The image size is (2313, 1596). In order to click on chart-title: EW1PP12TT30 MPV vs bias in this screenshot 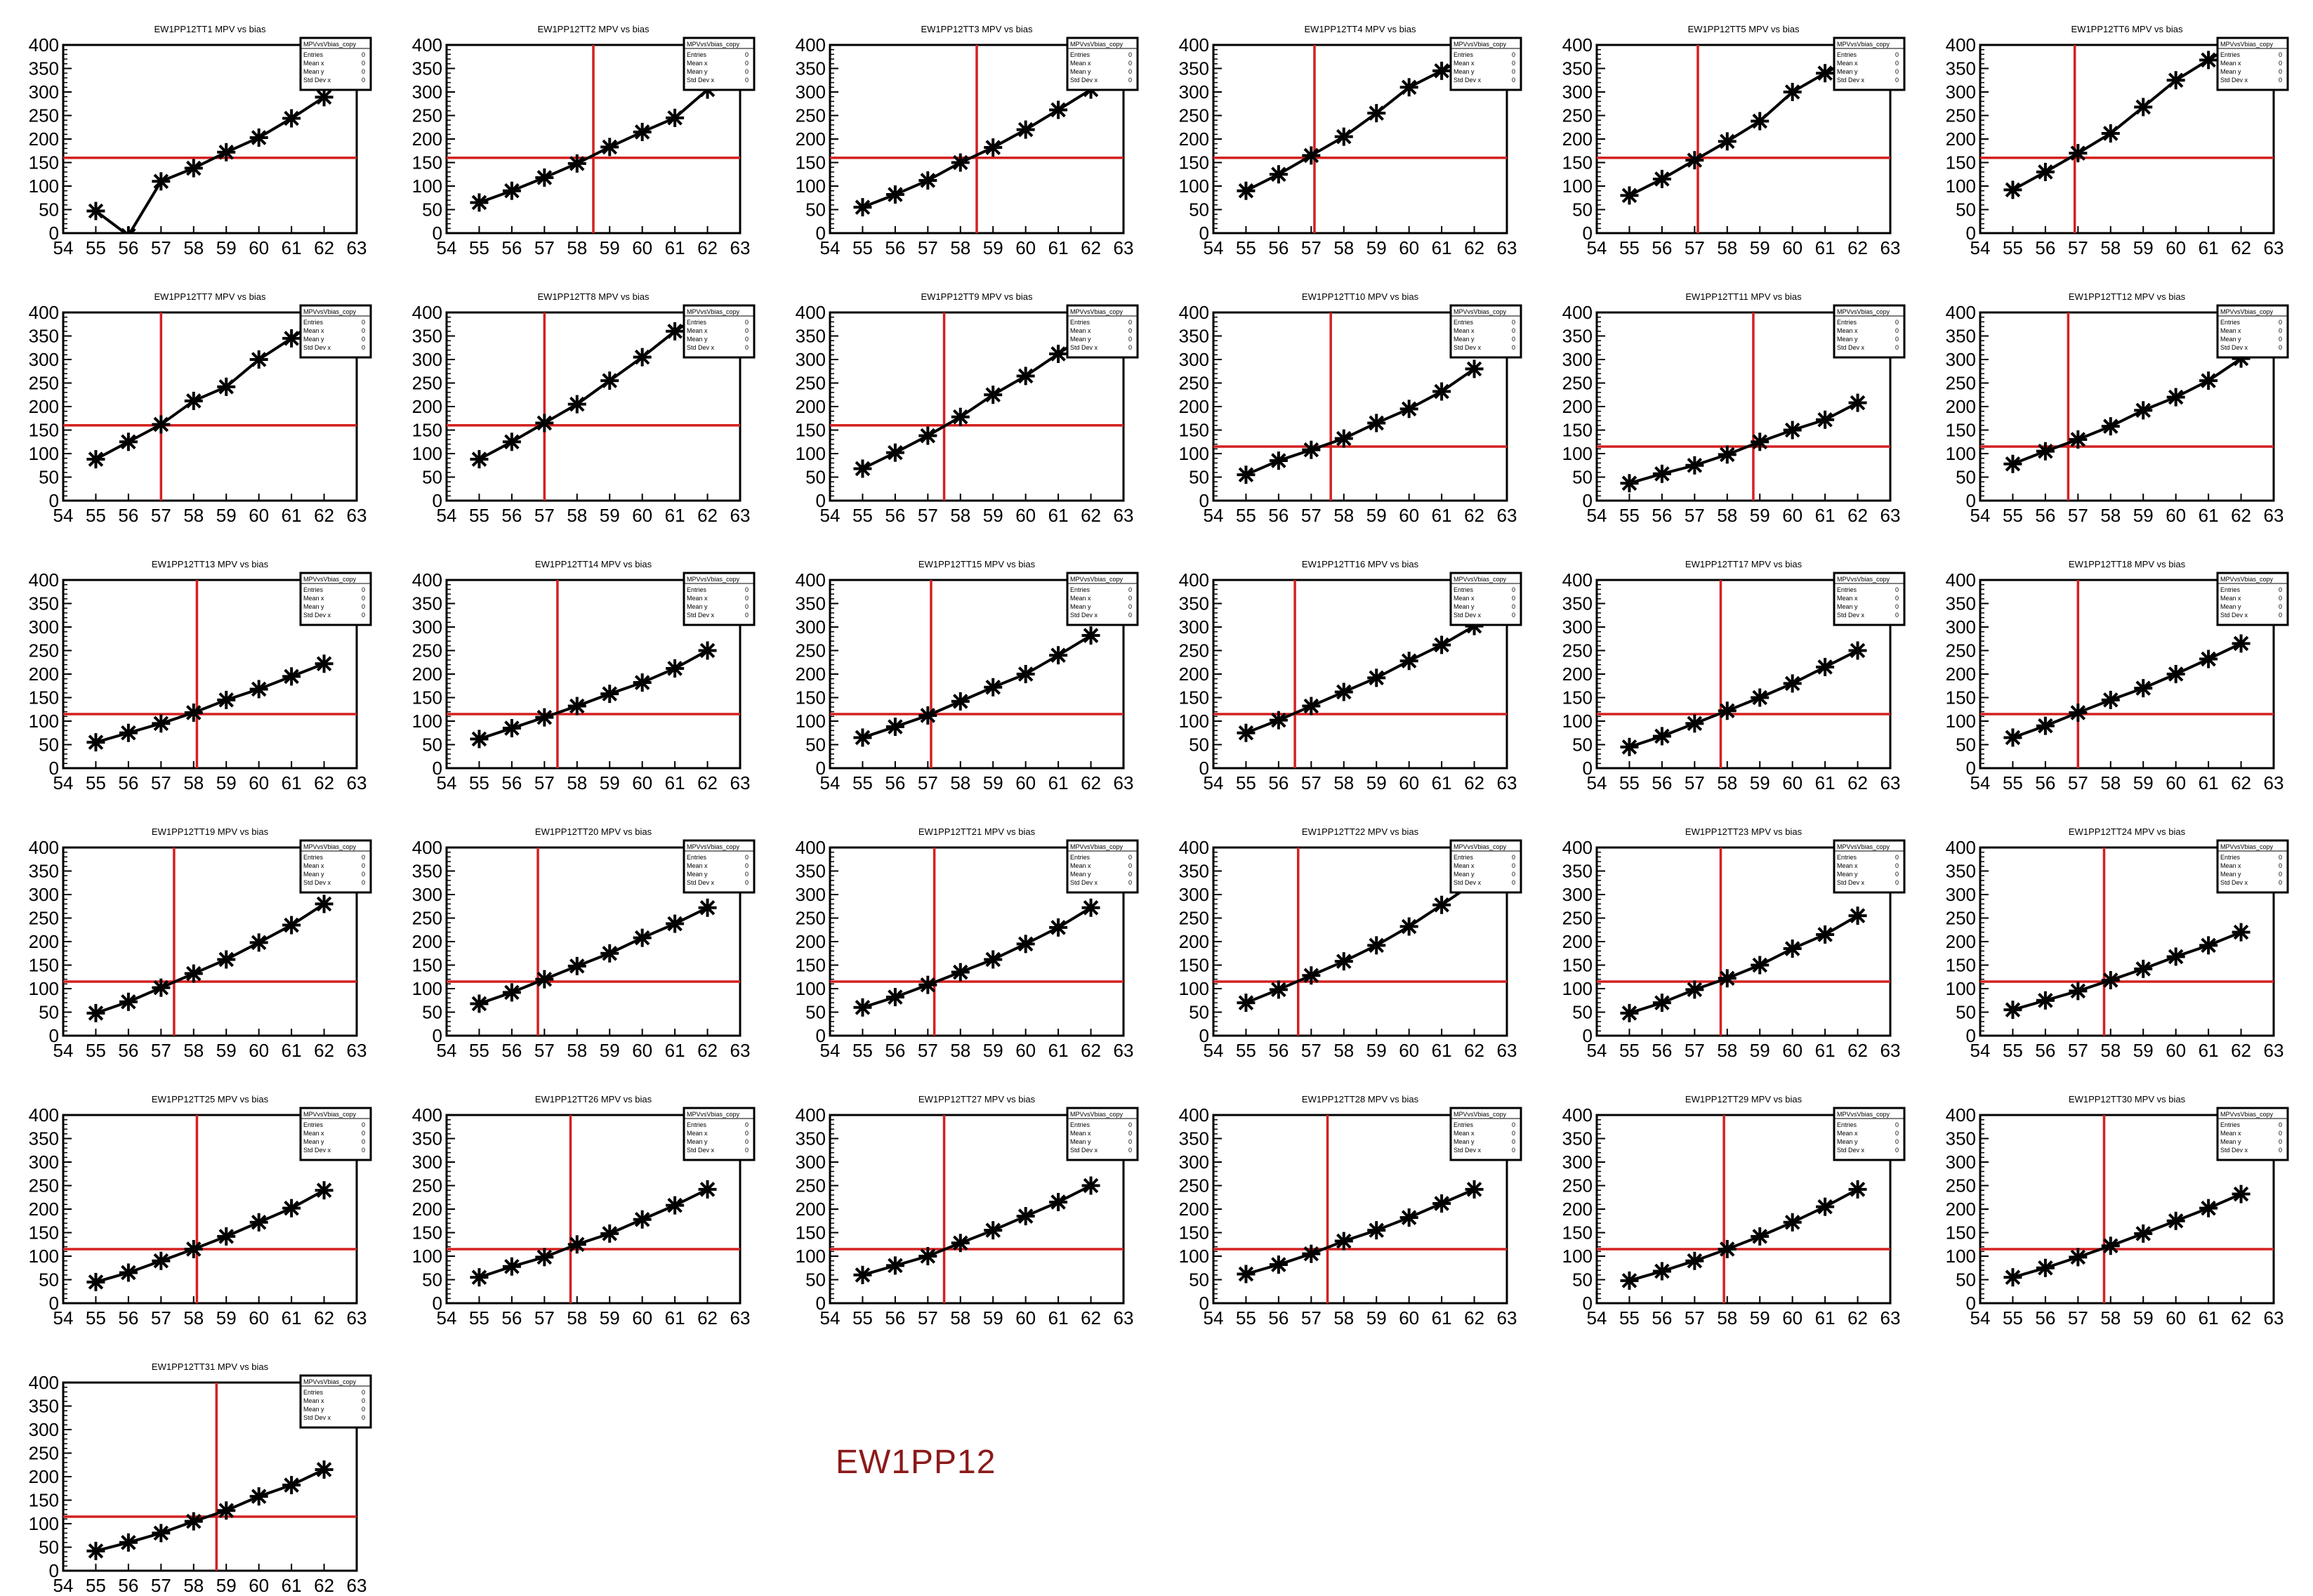, I will do `click(2127, 1099)`.